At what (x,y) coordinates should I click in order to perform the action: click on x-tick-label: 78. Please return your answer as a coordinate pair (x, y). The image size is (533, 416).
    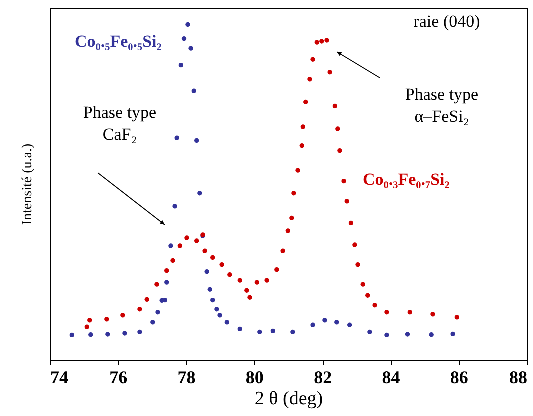
    Looking at the image, I should click on (187, 378).